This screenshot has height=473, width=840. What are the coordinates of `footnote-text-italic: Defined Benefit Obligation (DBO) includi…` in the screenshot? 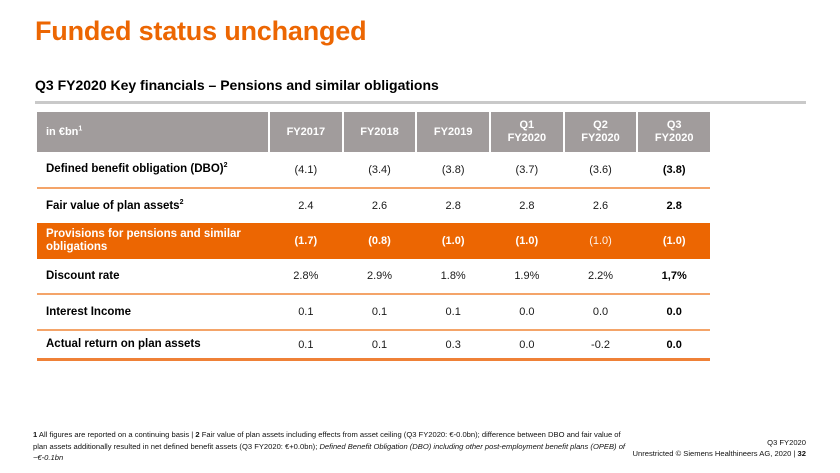 It's located at (329, 452).